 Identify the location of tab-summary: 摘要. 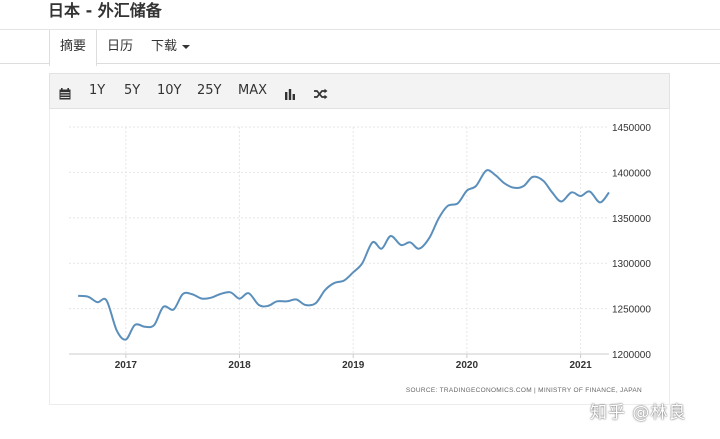
(73, 48).